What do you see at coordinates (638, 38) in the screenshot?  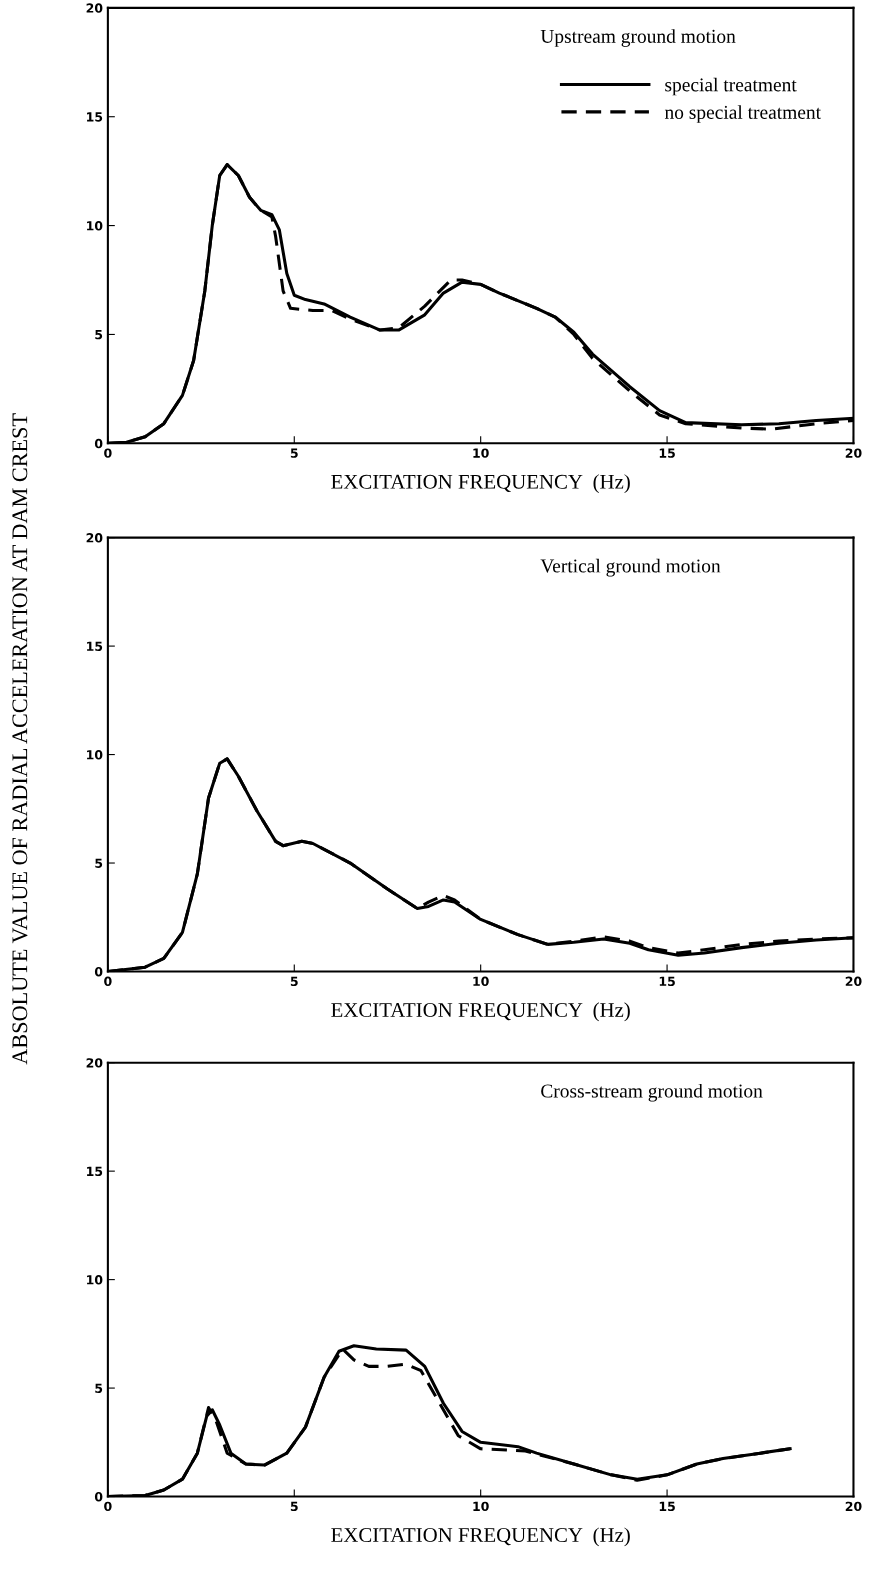 I see `text: Upstream ground motion` at bounding box center [638, 38].